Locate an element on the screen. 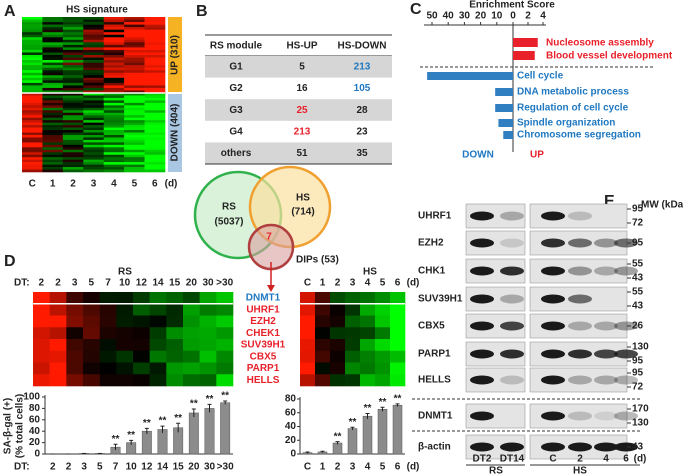  x-tick-label: 2 is located at coordinates (53, 467).